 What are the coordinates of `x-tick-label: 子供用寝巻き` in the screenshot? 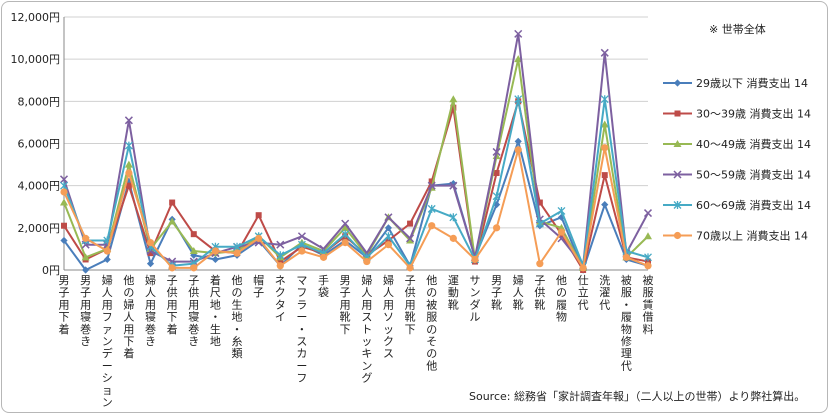 It's located at (193, 311).